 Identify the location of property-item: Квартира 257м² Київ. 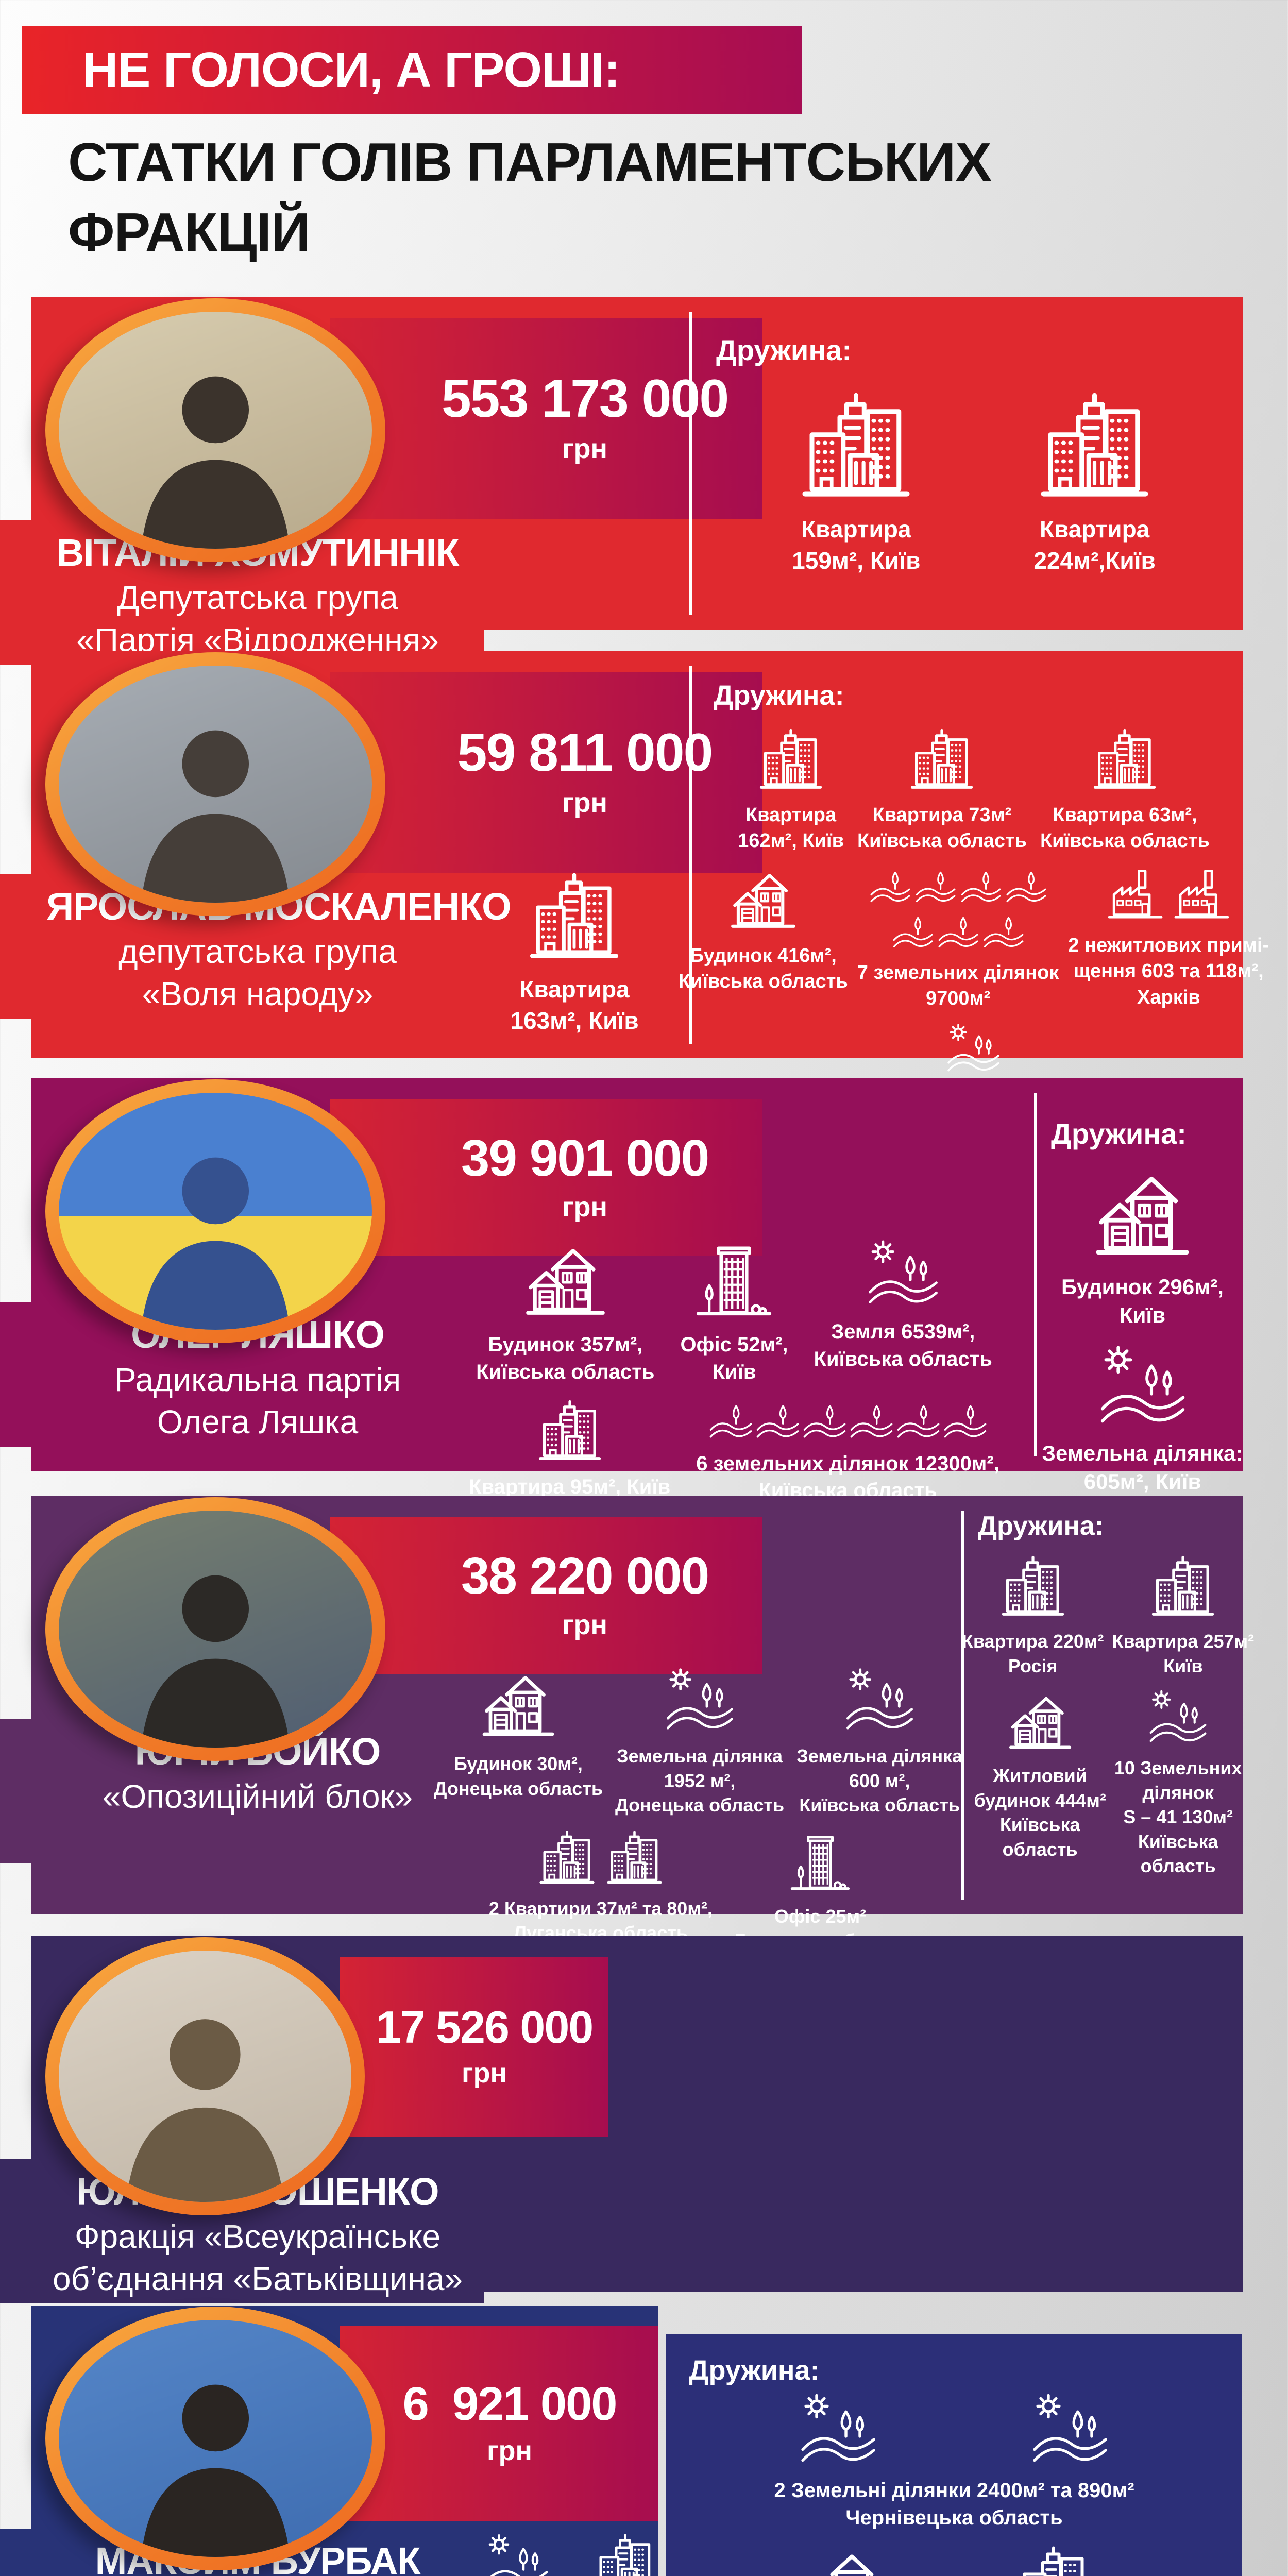
(1183, 1616).